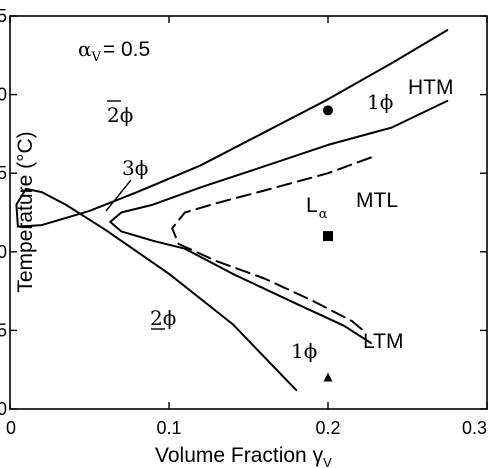 This screenshot has height=468, width=494. Describe the element at coordinates (11, 428) in the screenshot. I see `x-tick-label: 0` at that location.